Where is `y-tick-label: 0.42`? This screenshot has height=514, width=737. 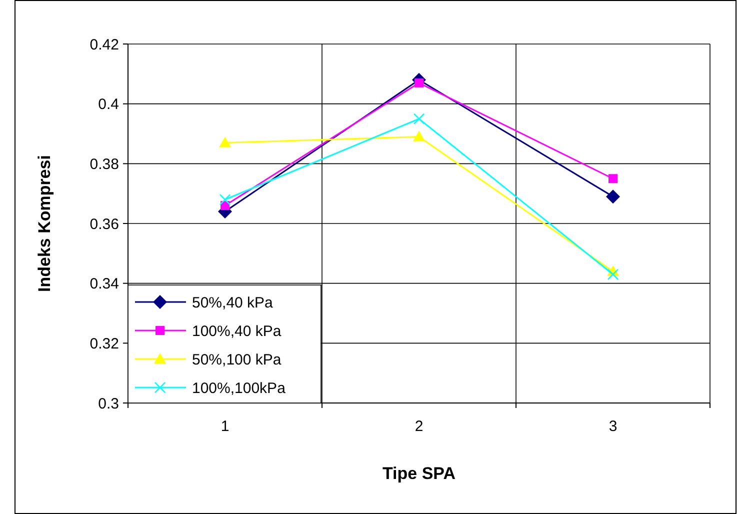
y-tick-label: 0.42 is located at coordinates (104, 45).